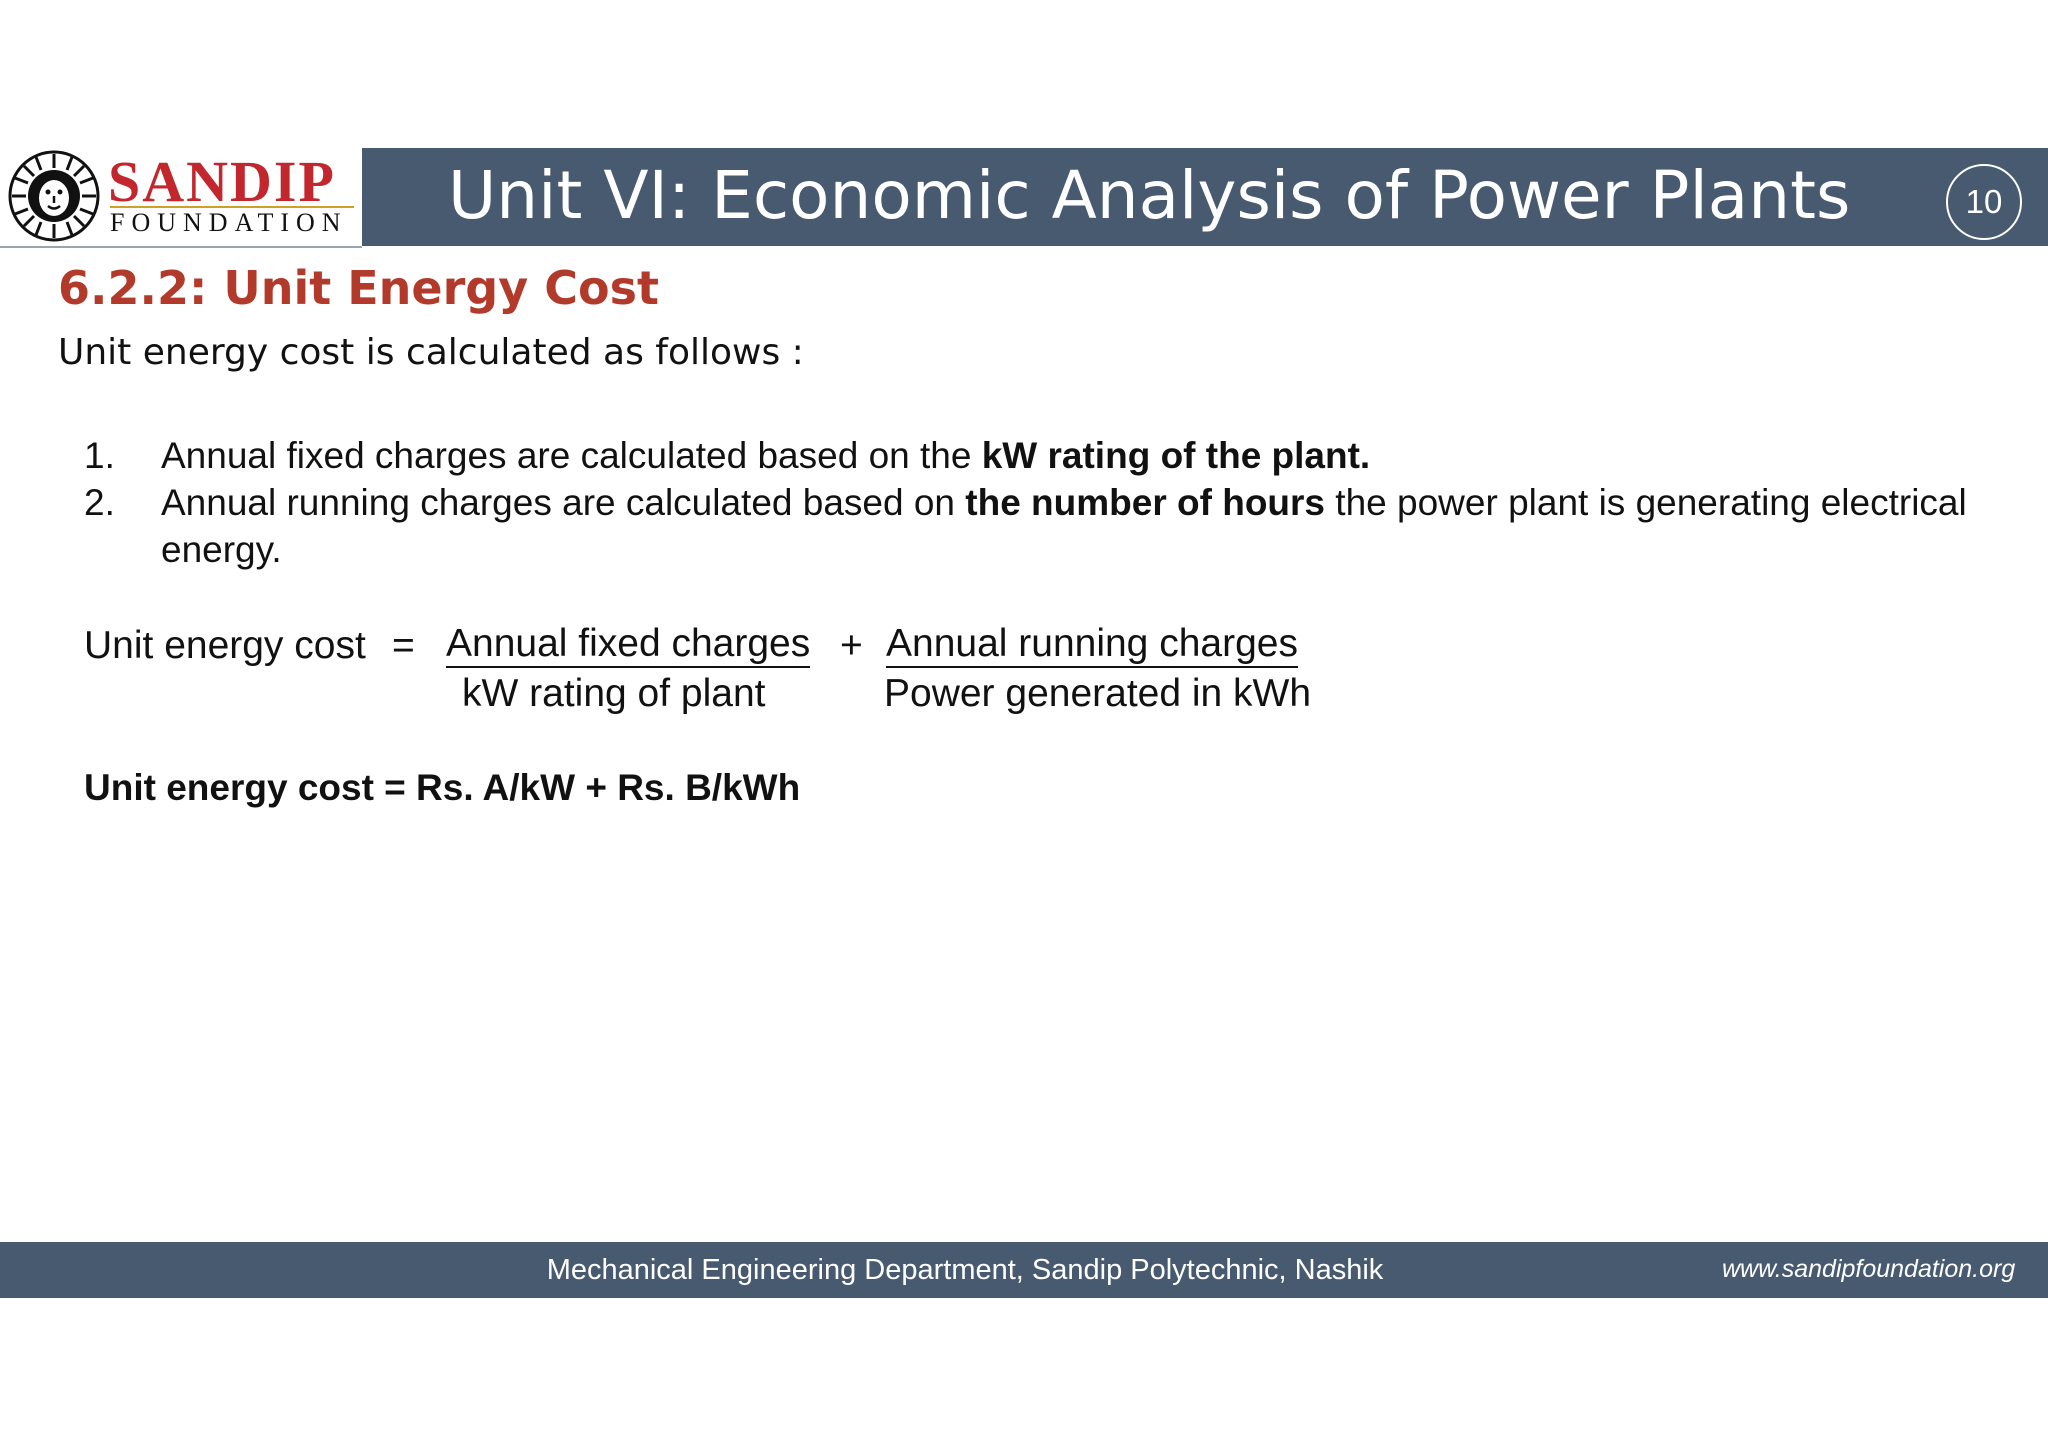 This screenshot has height=1447, width=2048. Describe the element at coordinates (628, 645) in the screenshot. I see `fraction1-numerator: Annual fixed charges` at that location.